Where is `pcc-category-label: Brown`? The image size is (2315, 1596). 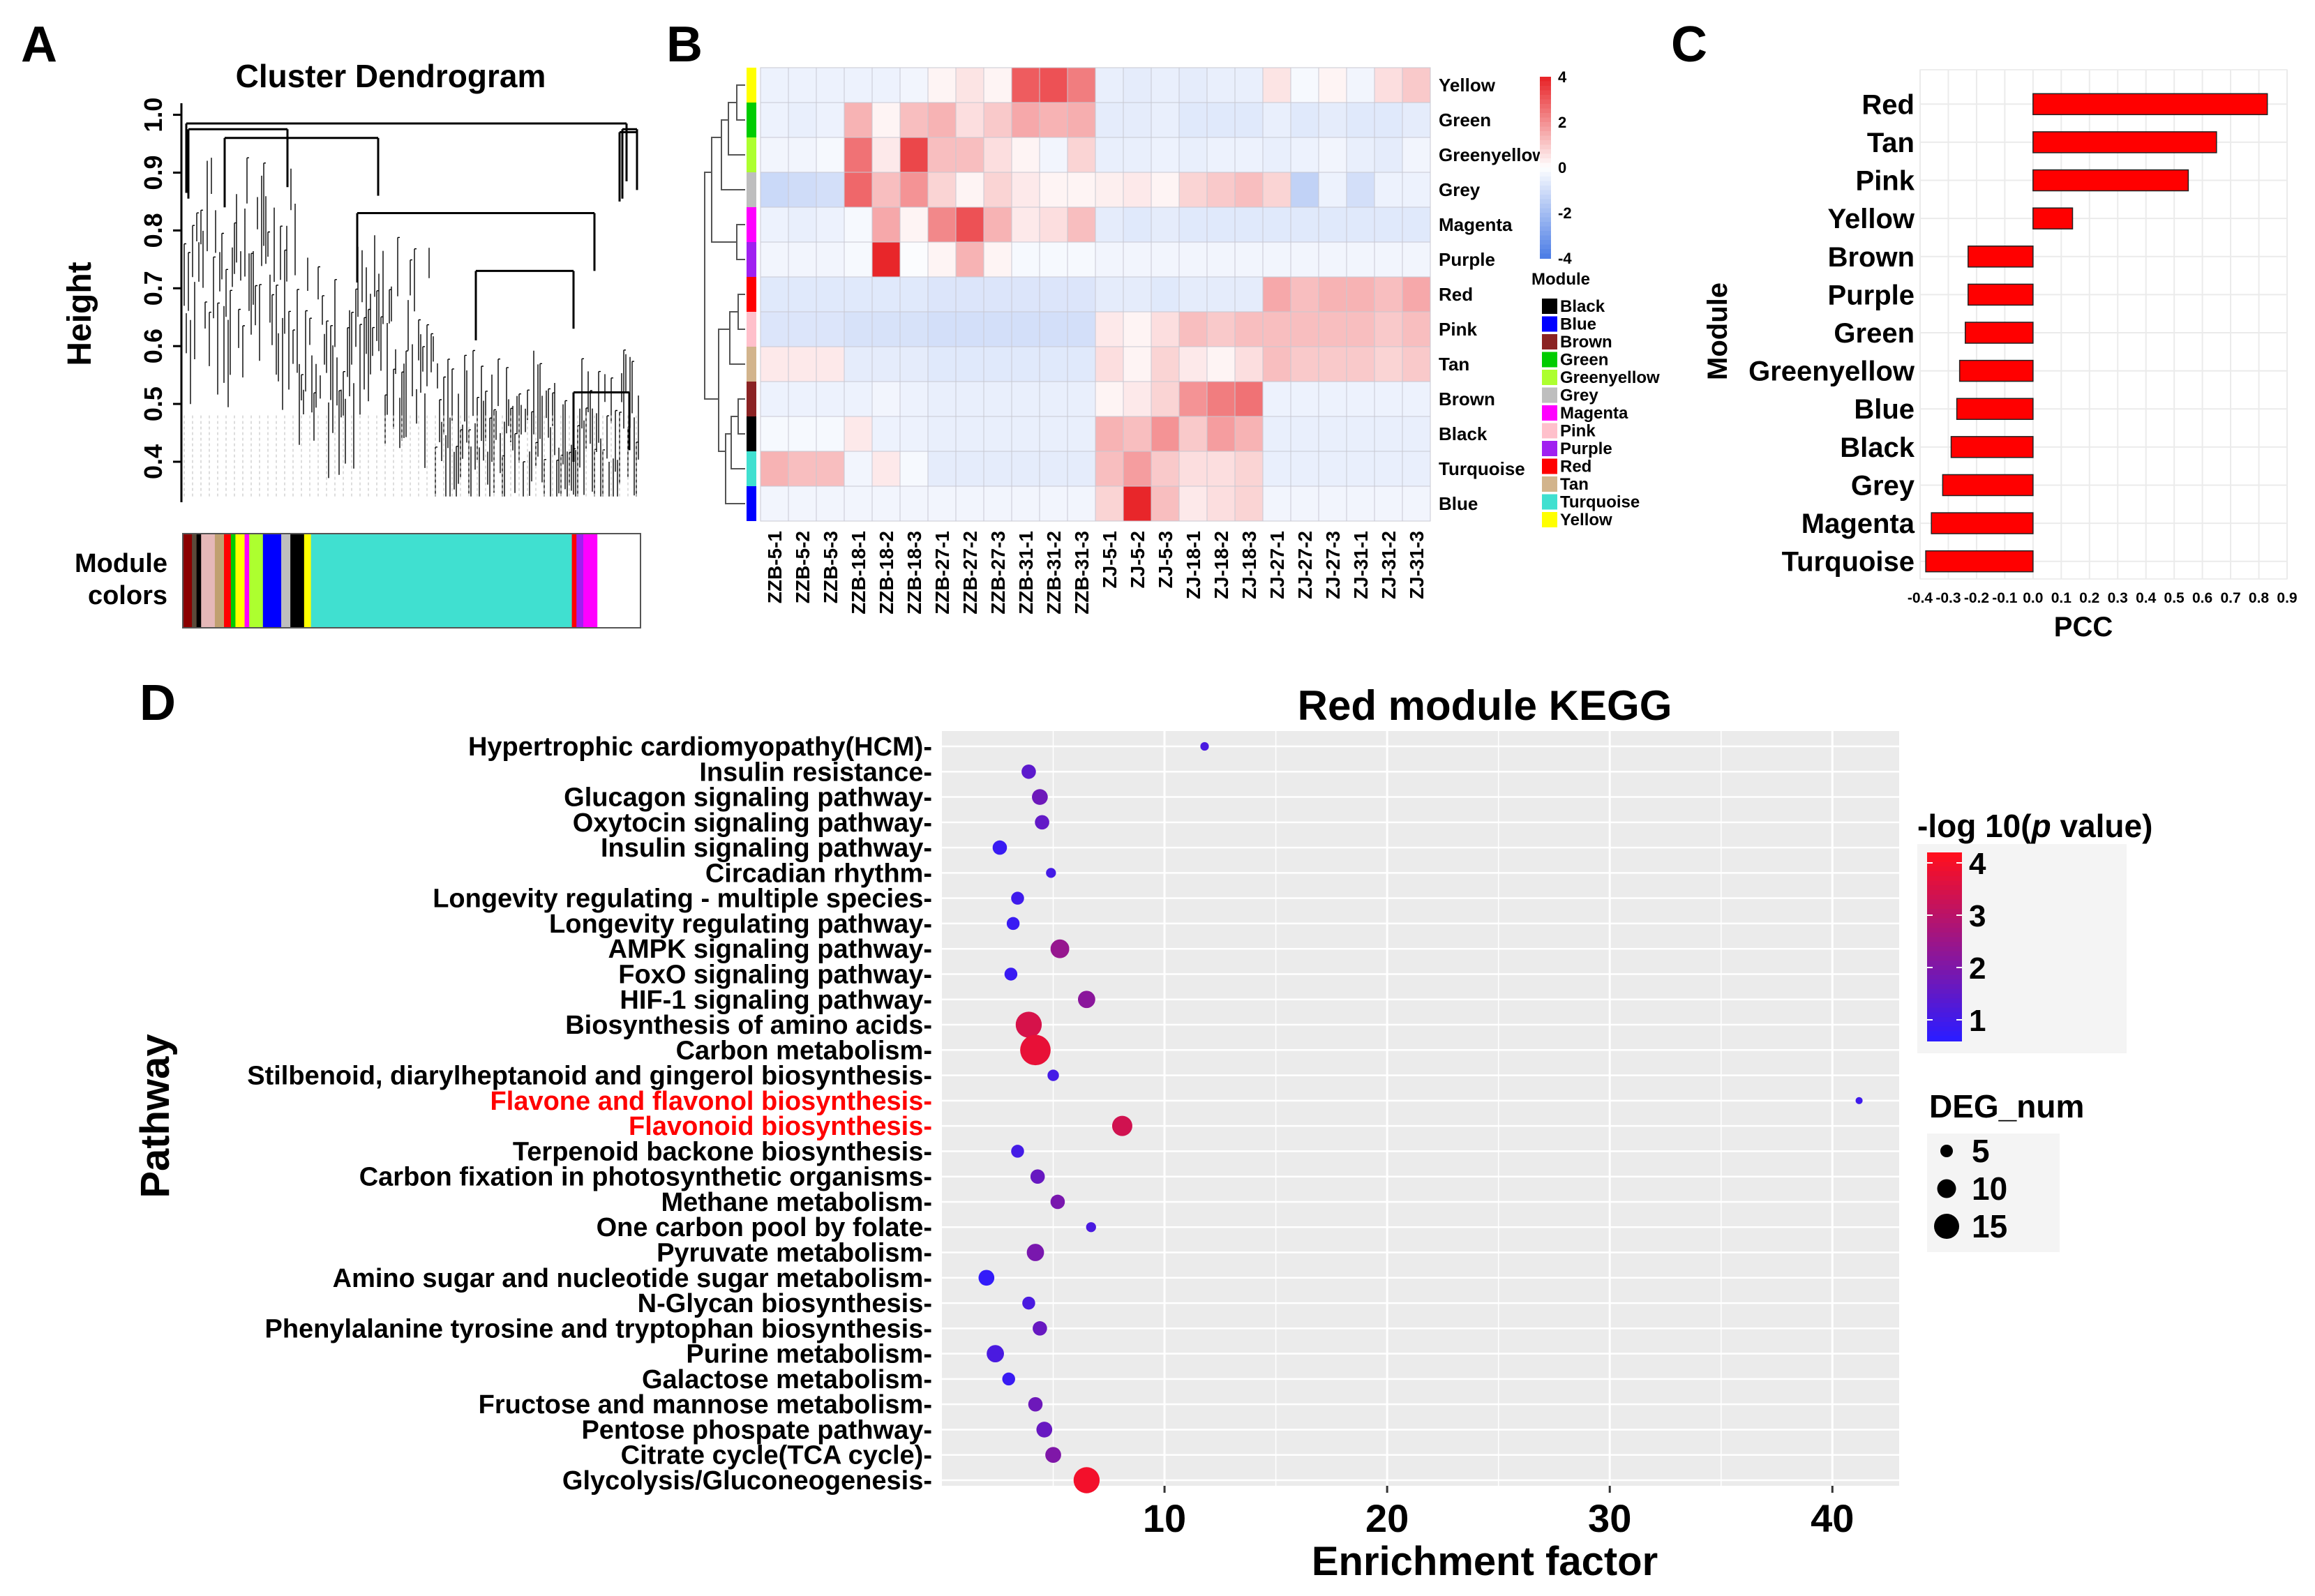 pcc-category-label: Brown is located at coordinates (1872, 257).